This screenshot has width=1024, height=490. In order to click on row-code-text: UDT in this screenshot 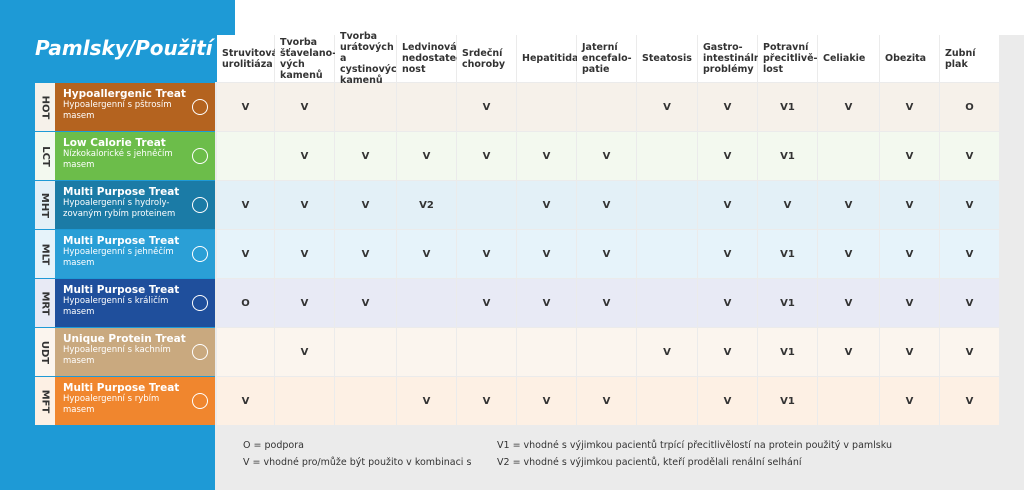, I will do `click(45, 352)`.